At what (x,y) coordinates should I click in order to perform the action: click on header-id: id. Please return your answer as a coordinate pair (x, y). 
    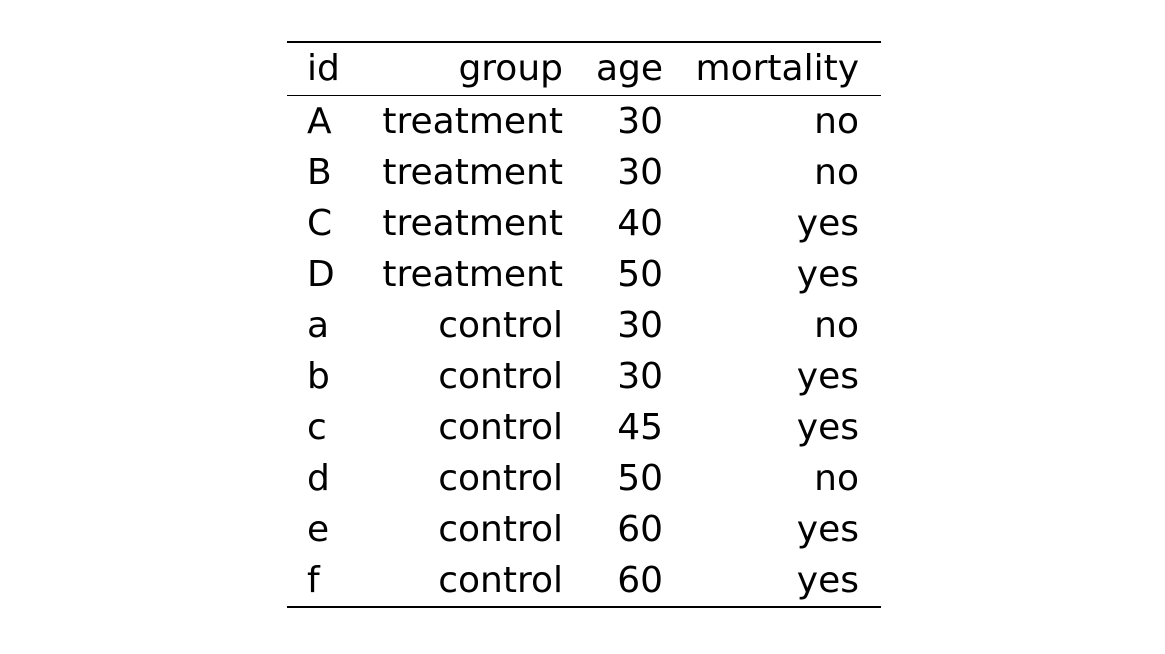
    Looking at the image, I should click on (323, 68).